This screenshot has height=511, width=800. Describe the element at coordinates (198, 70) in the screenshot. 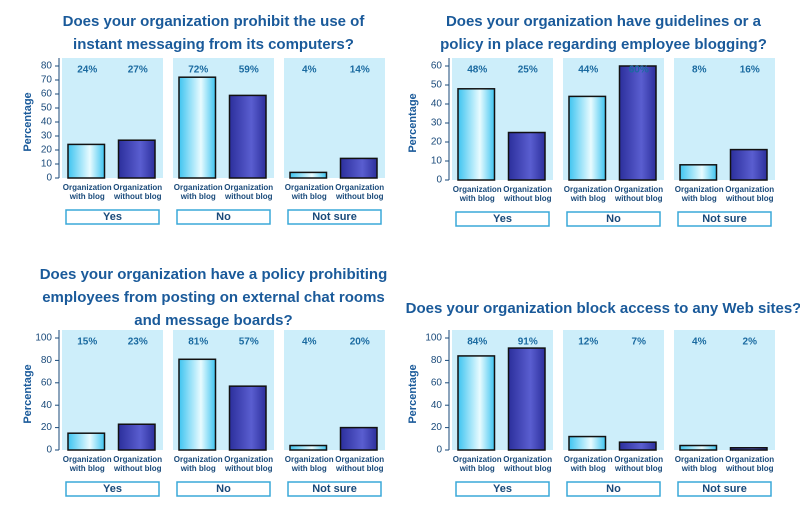

I see `value-label: 72%` at that location.